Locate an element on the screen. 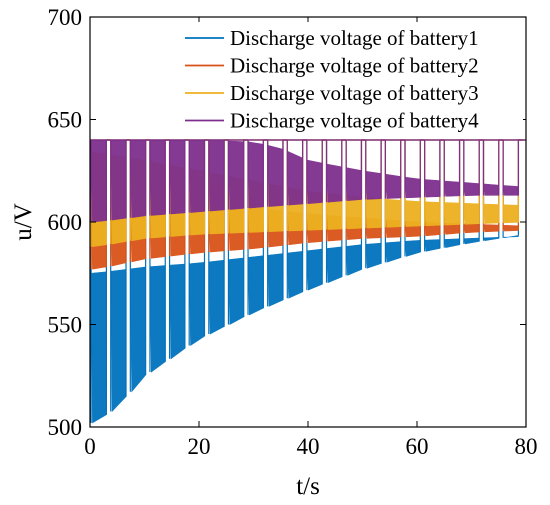 The width and height of the screenshot is (550, 505). y-tick-label: 550 is located at coordinates (65, 325).